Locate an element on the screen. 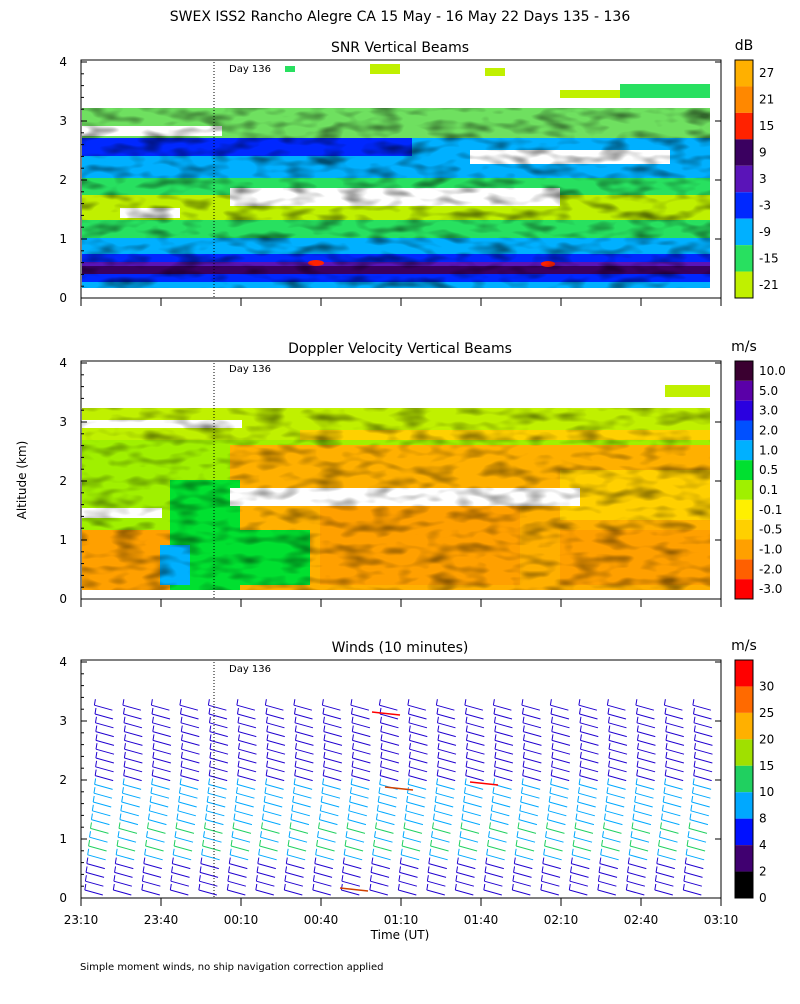 This screenshot has width=800, height=1004. snr-day-label: Day 136 is located at coordinates (250, 69).